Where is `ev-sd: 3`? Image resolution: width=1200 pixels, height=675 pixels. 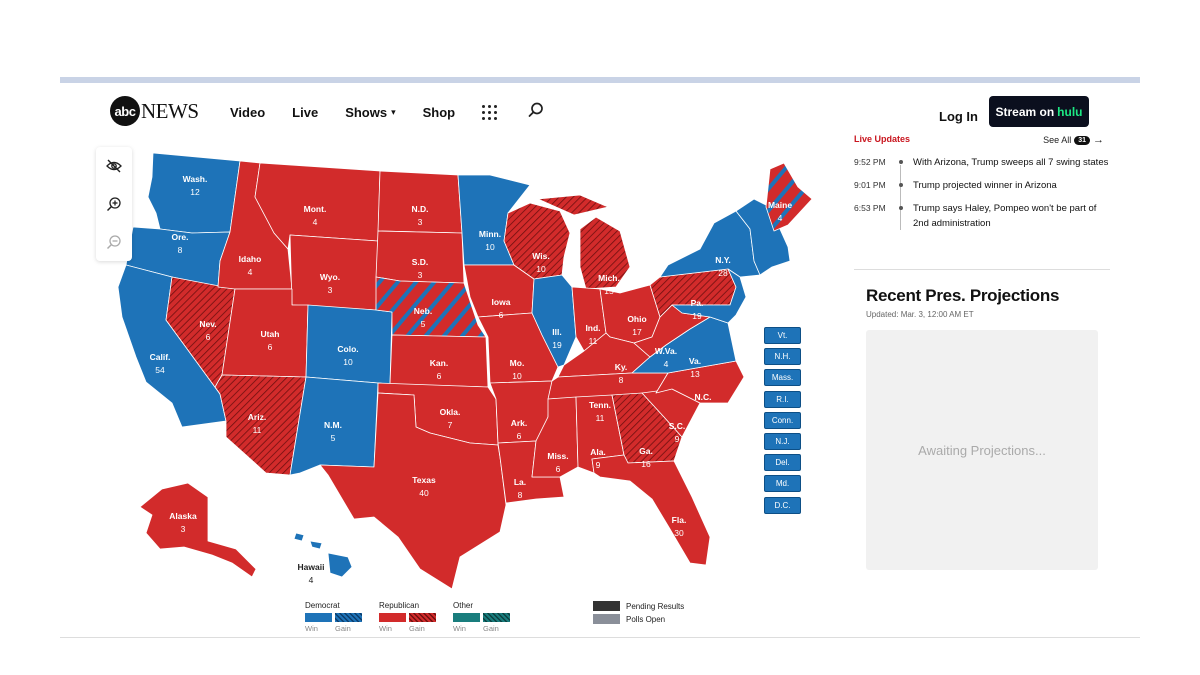 ev-sd: 3 is located at coordinates (420, 275).